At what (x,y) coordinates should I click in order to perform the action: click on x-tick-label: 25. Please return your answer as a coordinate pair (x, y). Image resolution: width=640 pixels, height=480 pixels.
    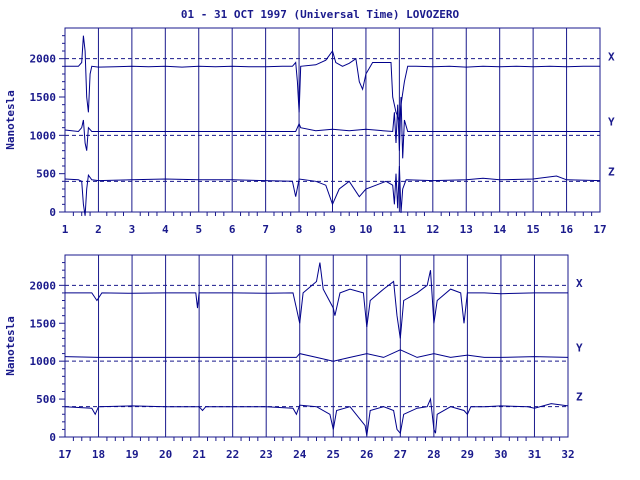
    Looking at the image, I should click on (333, 454).